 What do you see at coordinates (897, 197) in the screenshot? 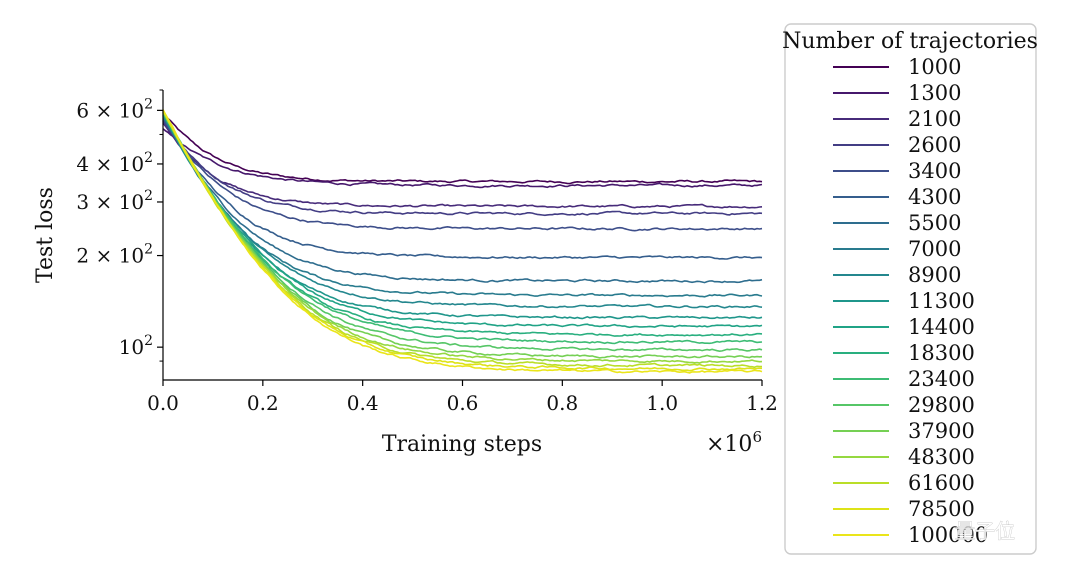
I see `legend-item-4300: 4300` at bounding box center [897, 197].